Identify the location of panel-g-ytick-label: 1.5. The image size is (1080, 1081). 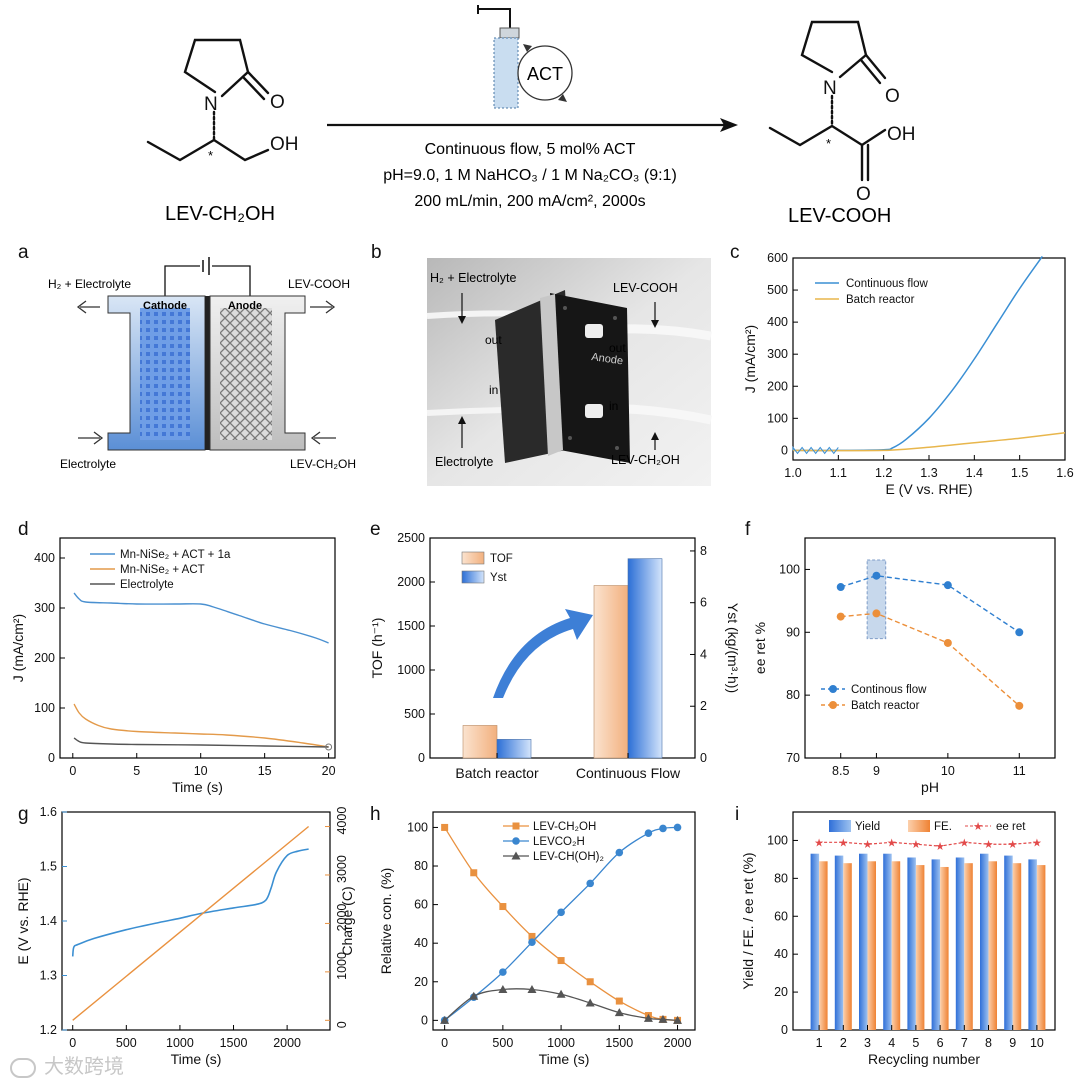
(48, 867).